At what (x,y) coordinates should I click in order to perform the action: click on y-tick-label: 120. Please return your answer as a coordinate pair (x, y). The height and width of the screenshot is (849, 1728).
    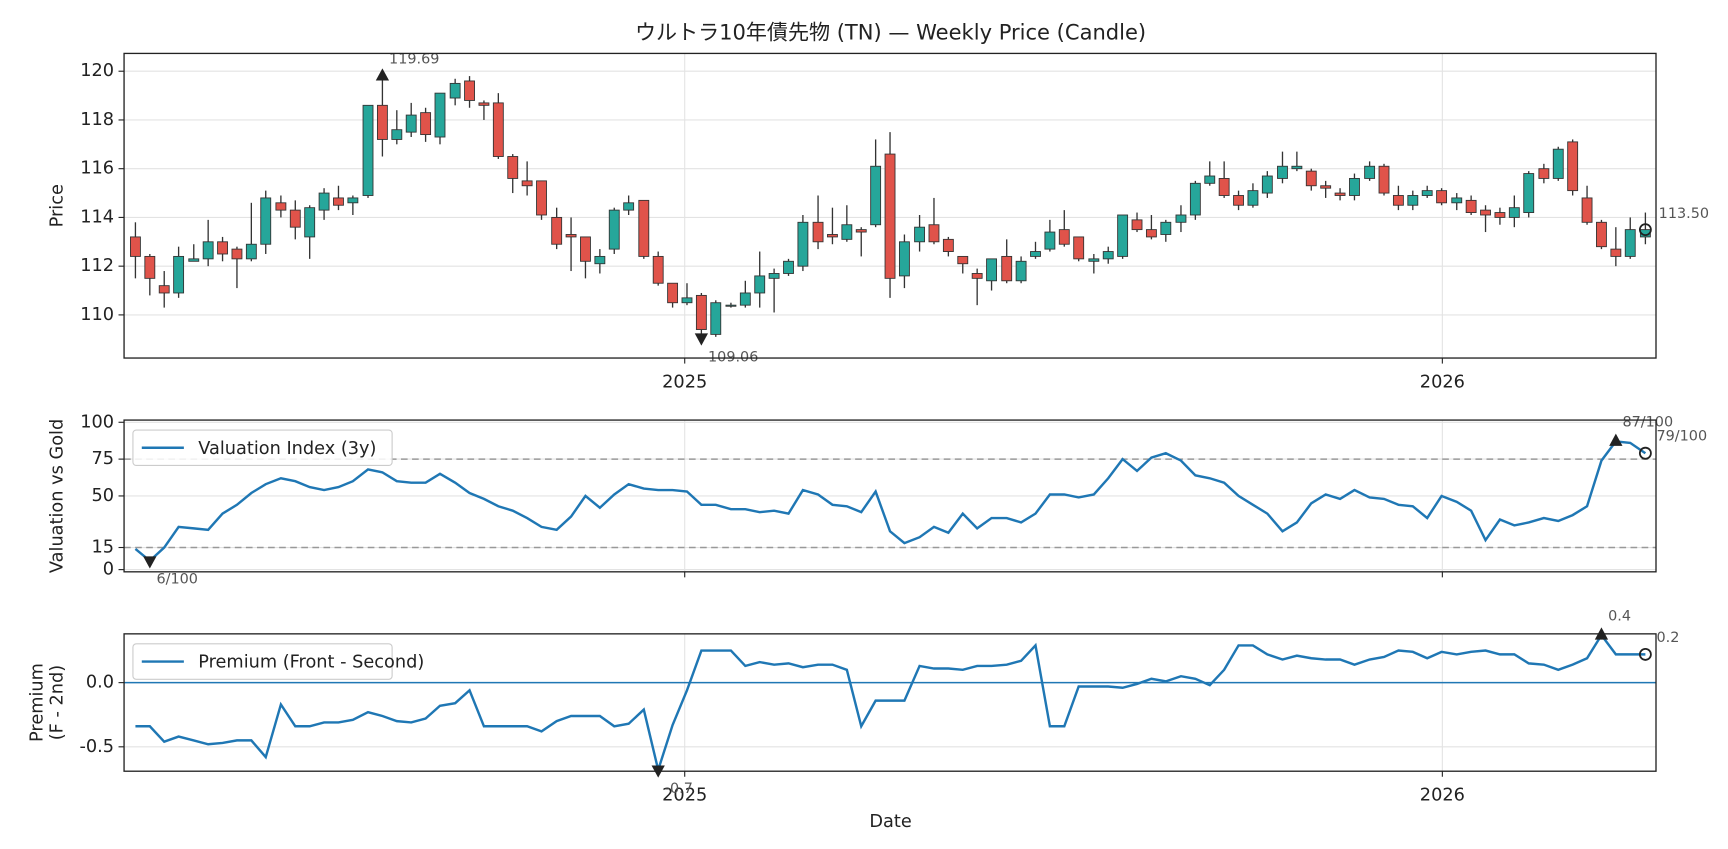
    Looking at the image, I should click on (97, 71).